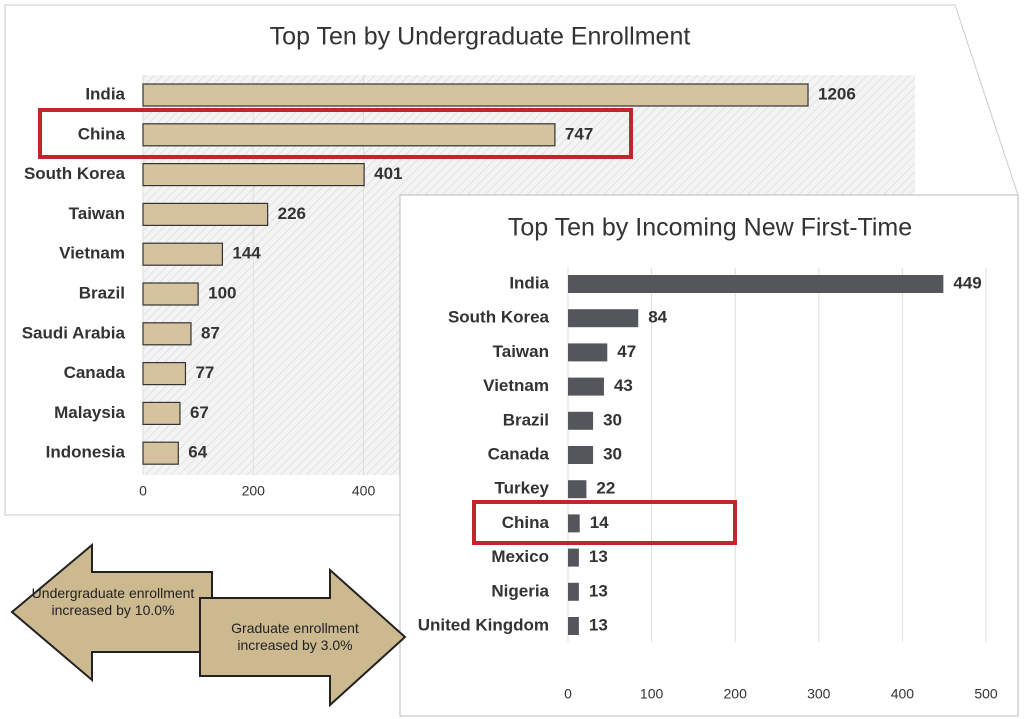 The height and width of the screenshot is (719, 1024). Describe the element at coordinates (295, 636) in the screenshot. I see `annotation: Graduate enrollment increased by 3.0%` at that location.